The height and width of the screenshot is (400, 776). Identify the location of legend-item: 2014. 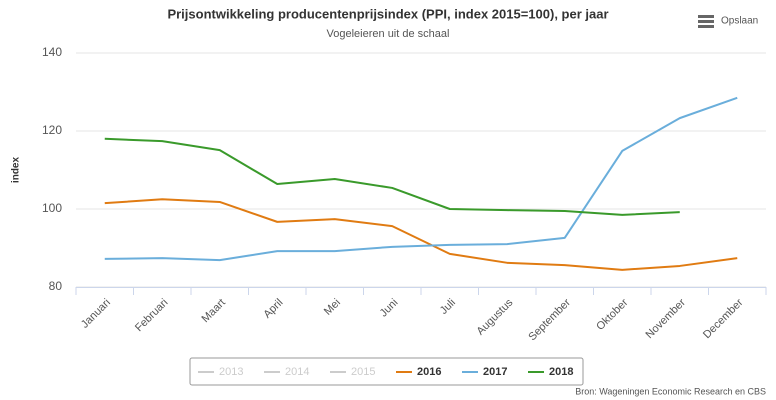
(286, 372).